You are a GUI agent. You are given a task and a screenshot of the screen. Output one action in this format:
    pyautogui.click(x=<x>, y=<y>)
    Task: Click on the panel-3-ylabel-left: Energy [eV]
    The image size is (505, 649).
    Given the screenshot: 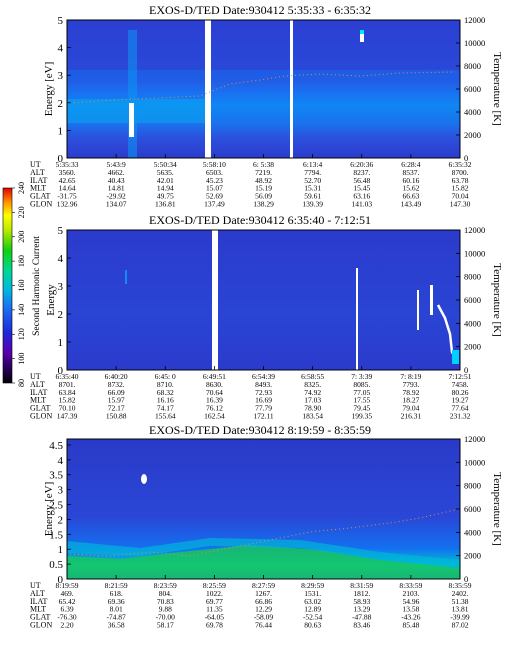 What is the action you would take?
    pyautogui.click(x=49, y=509)
    